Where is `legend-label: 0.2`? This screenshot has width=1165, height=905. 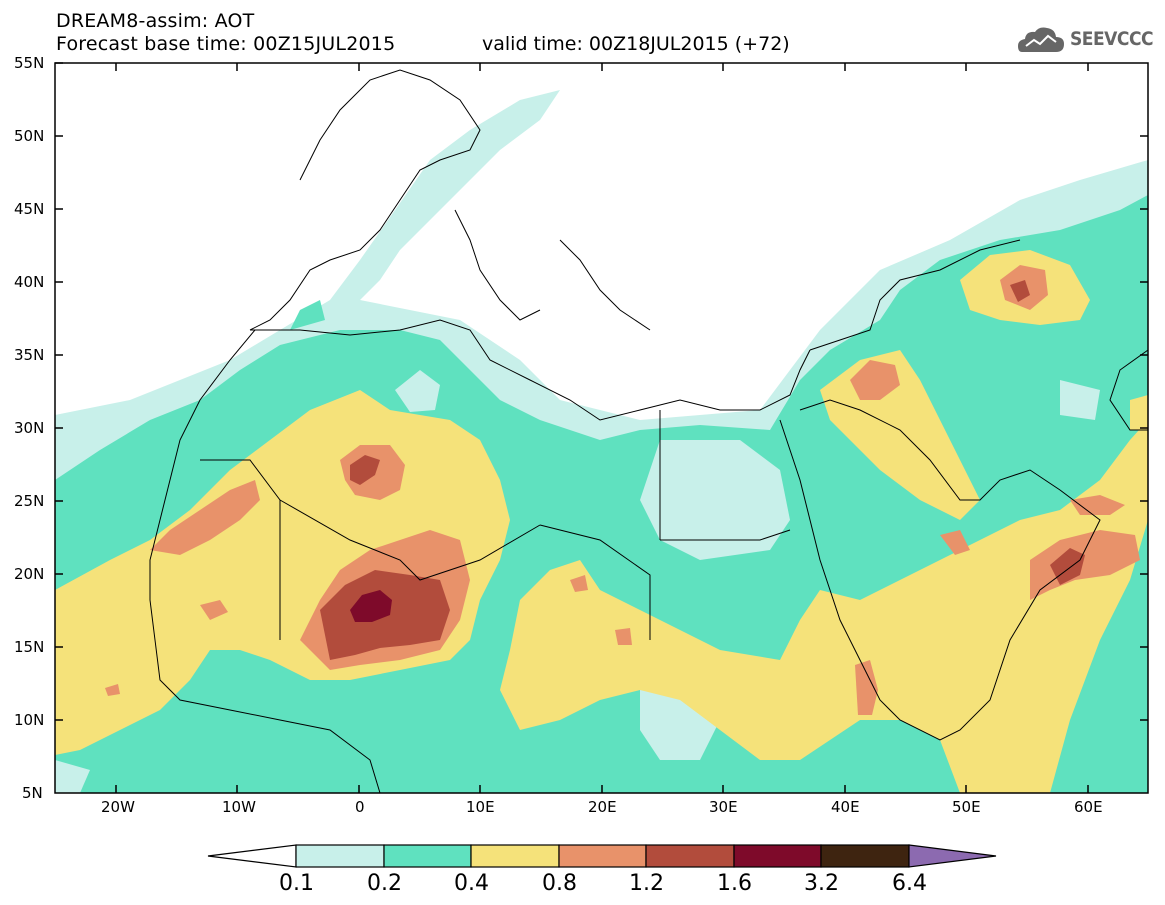
legend-label: 0.2 is located at coordinates (384, 883).